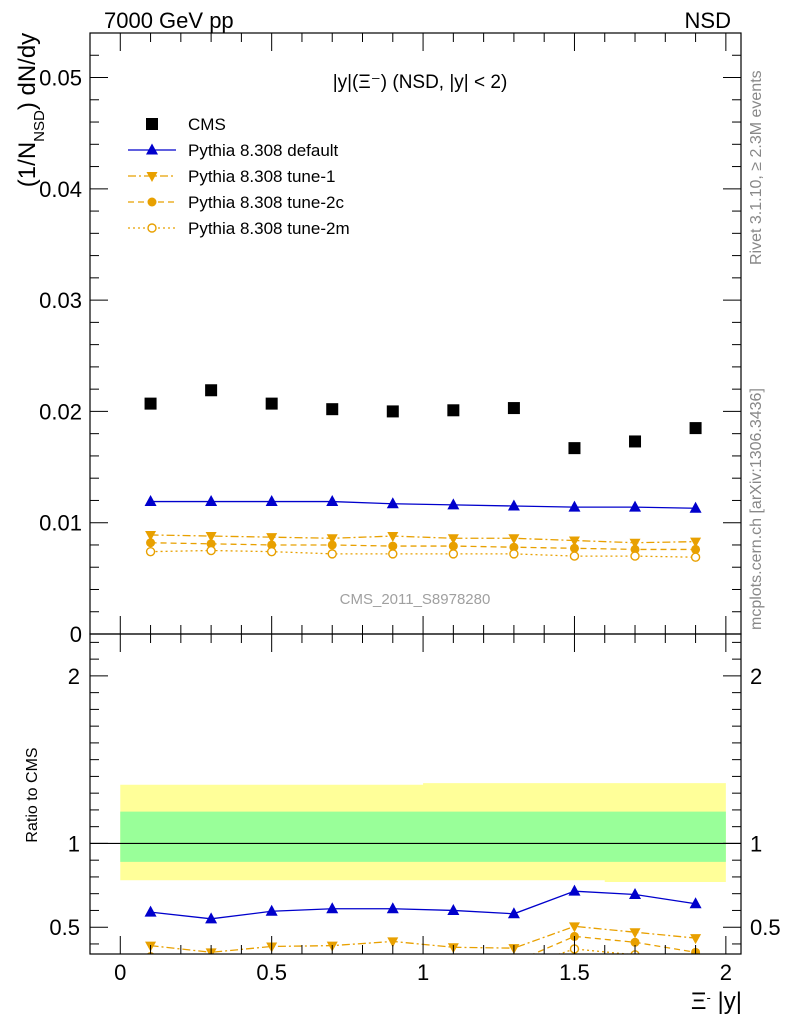  I want to click on ratio-ylabel: Ratio to CMS, so click(32, 794).